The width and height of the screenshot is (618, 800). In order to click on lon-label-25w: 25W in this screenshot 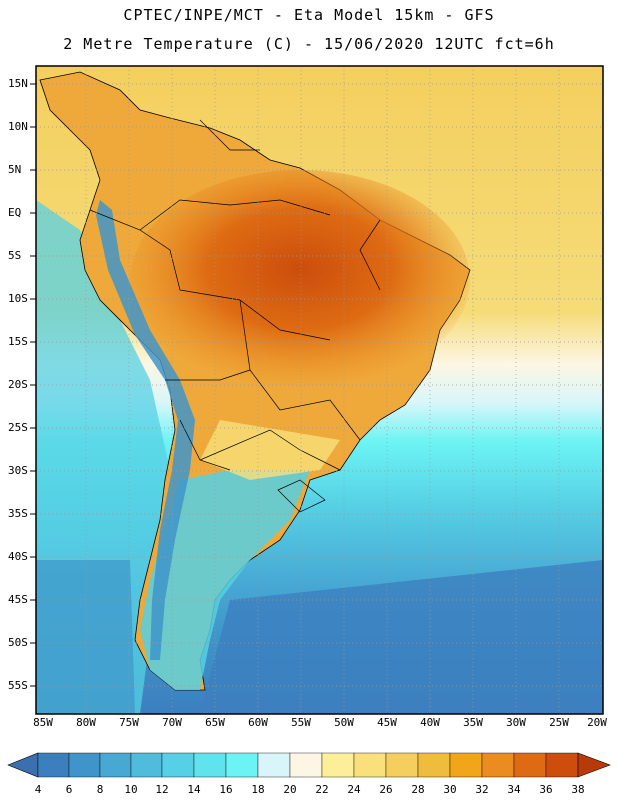, I will do `click(559, 722)`.